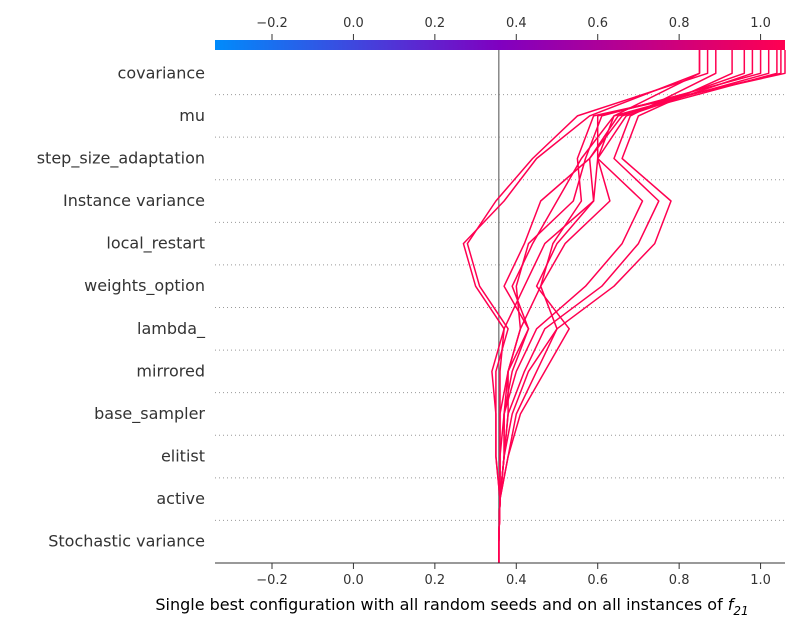 This screenshot has height=630, width=800. Describe the element at coordinates (732, 604) in the screenshot. I see `x-axis-label-math: f` at that location.